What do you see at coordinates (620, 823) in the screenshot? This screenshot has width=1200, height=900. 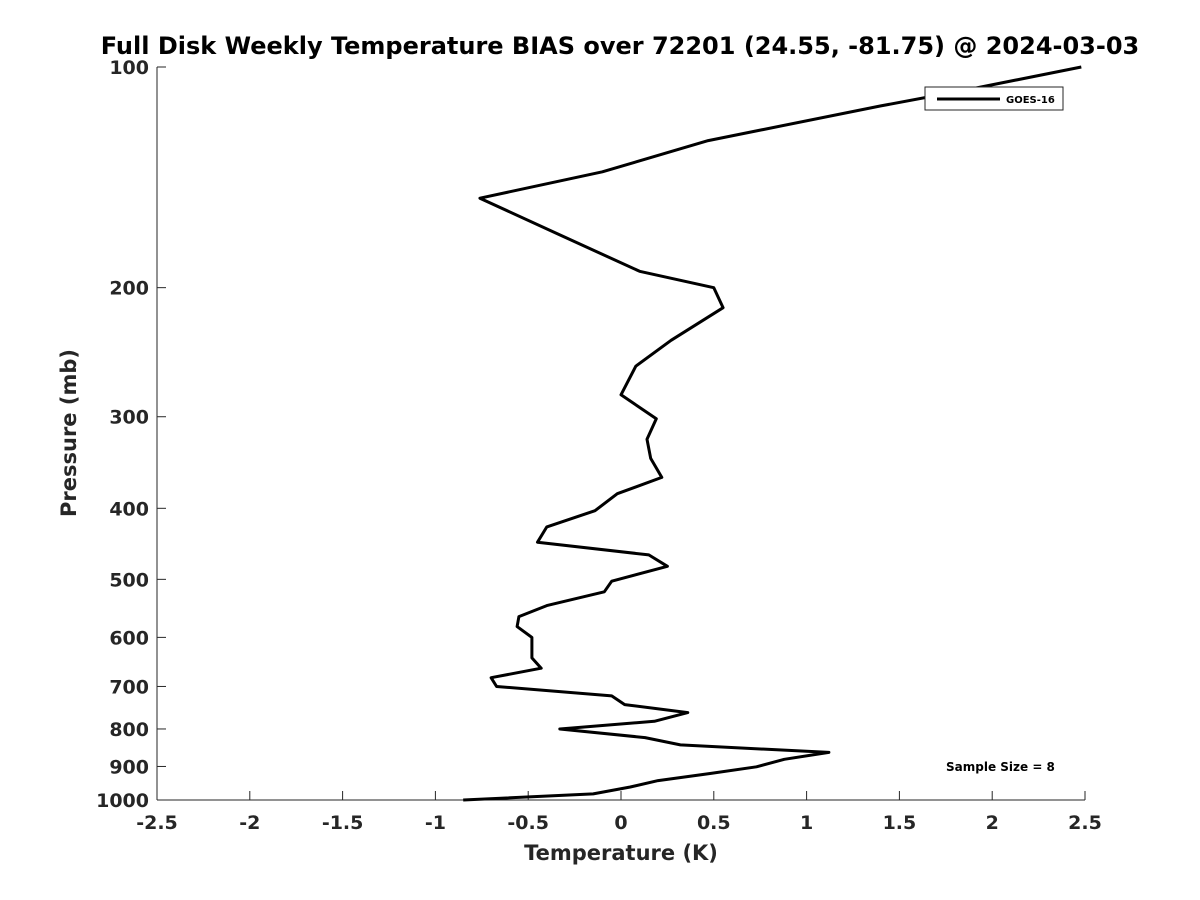 I see `x-tick-label: 0` at bounding box center [620, 823].